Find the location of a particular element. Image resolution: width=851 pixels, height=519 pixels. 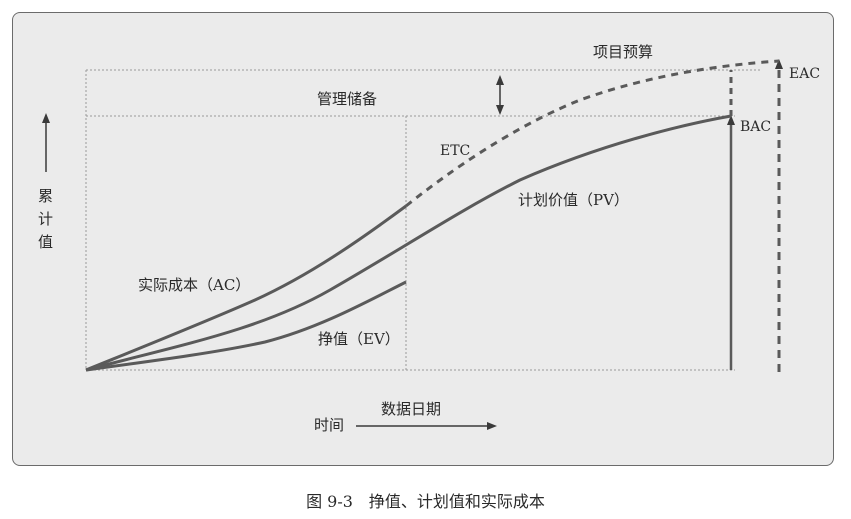

eac-label: EAC is located at coordinates (804, 74).